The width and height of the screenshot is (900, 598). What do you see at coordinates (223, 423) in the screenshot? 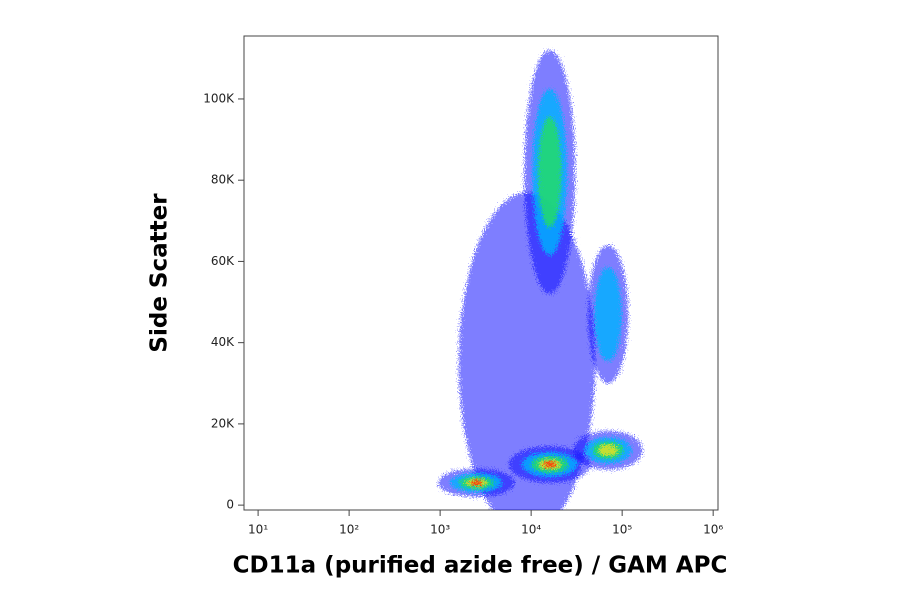
I see `y-tick-label: 20K` at bounding box center [223, 423].